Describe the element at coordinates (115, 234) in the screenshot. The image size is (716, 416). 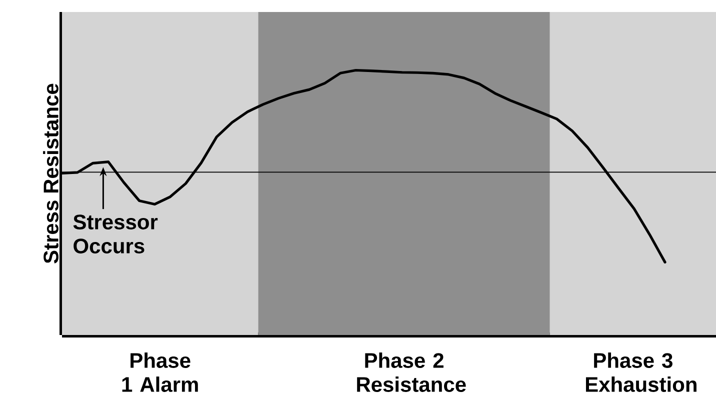
I see `annotation: Stressor Occurs` at that location.